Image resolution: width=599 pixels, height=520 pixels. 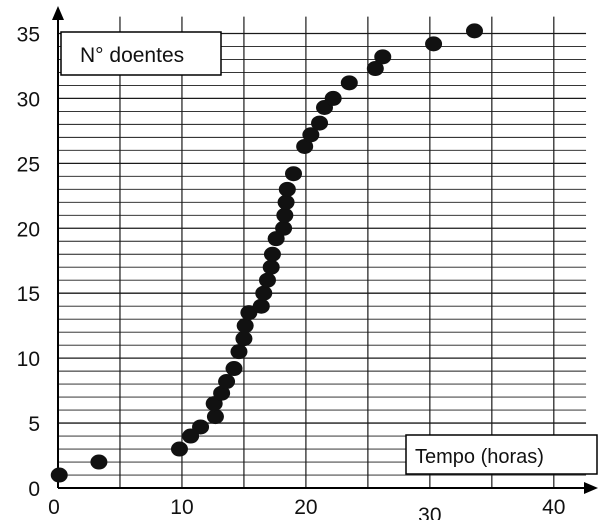 I want to click on y-axis-arrow, so click(x=58, y=13).